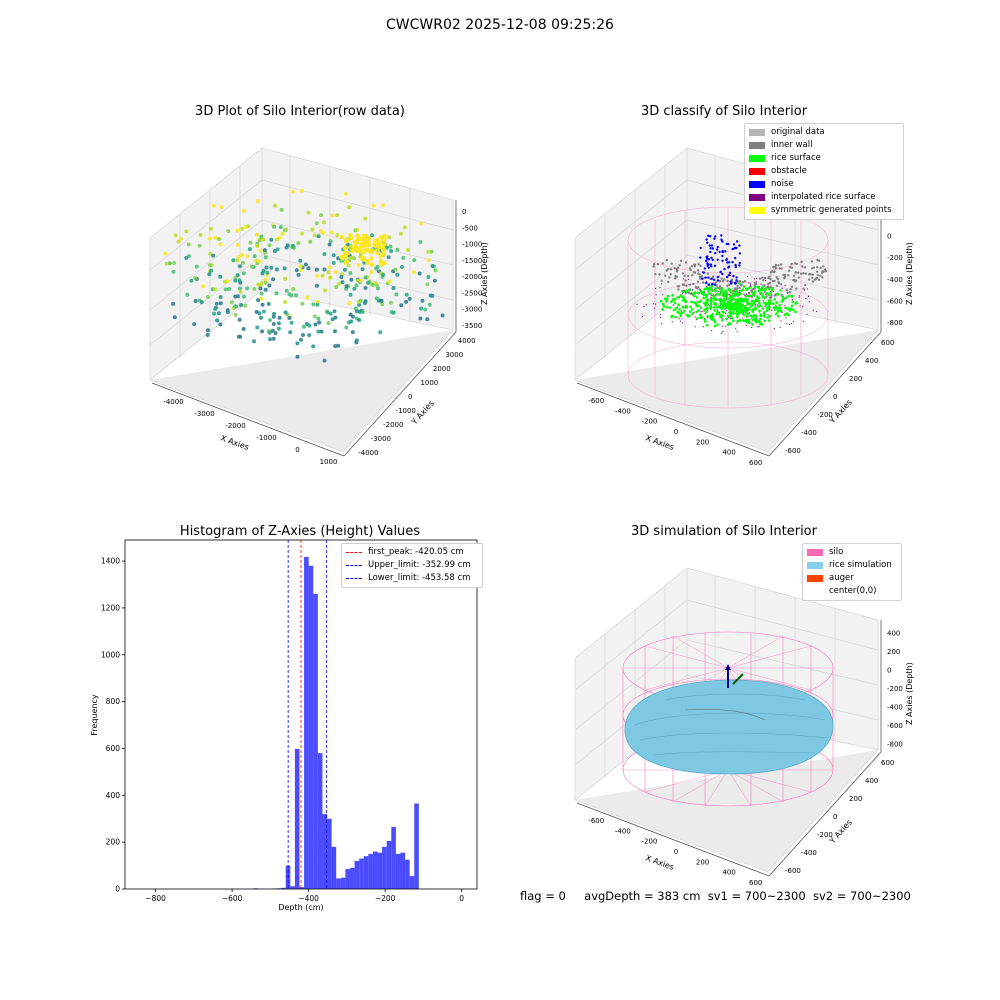 This screenshot has height=1000, width=1000. I want to click on y-tick-label: 1200, so click(110, 607).